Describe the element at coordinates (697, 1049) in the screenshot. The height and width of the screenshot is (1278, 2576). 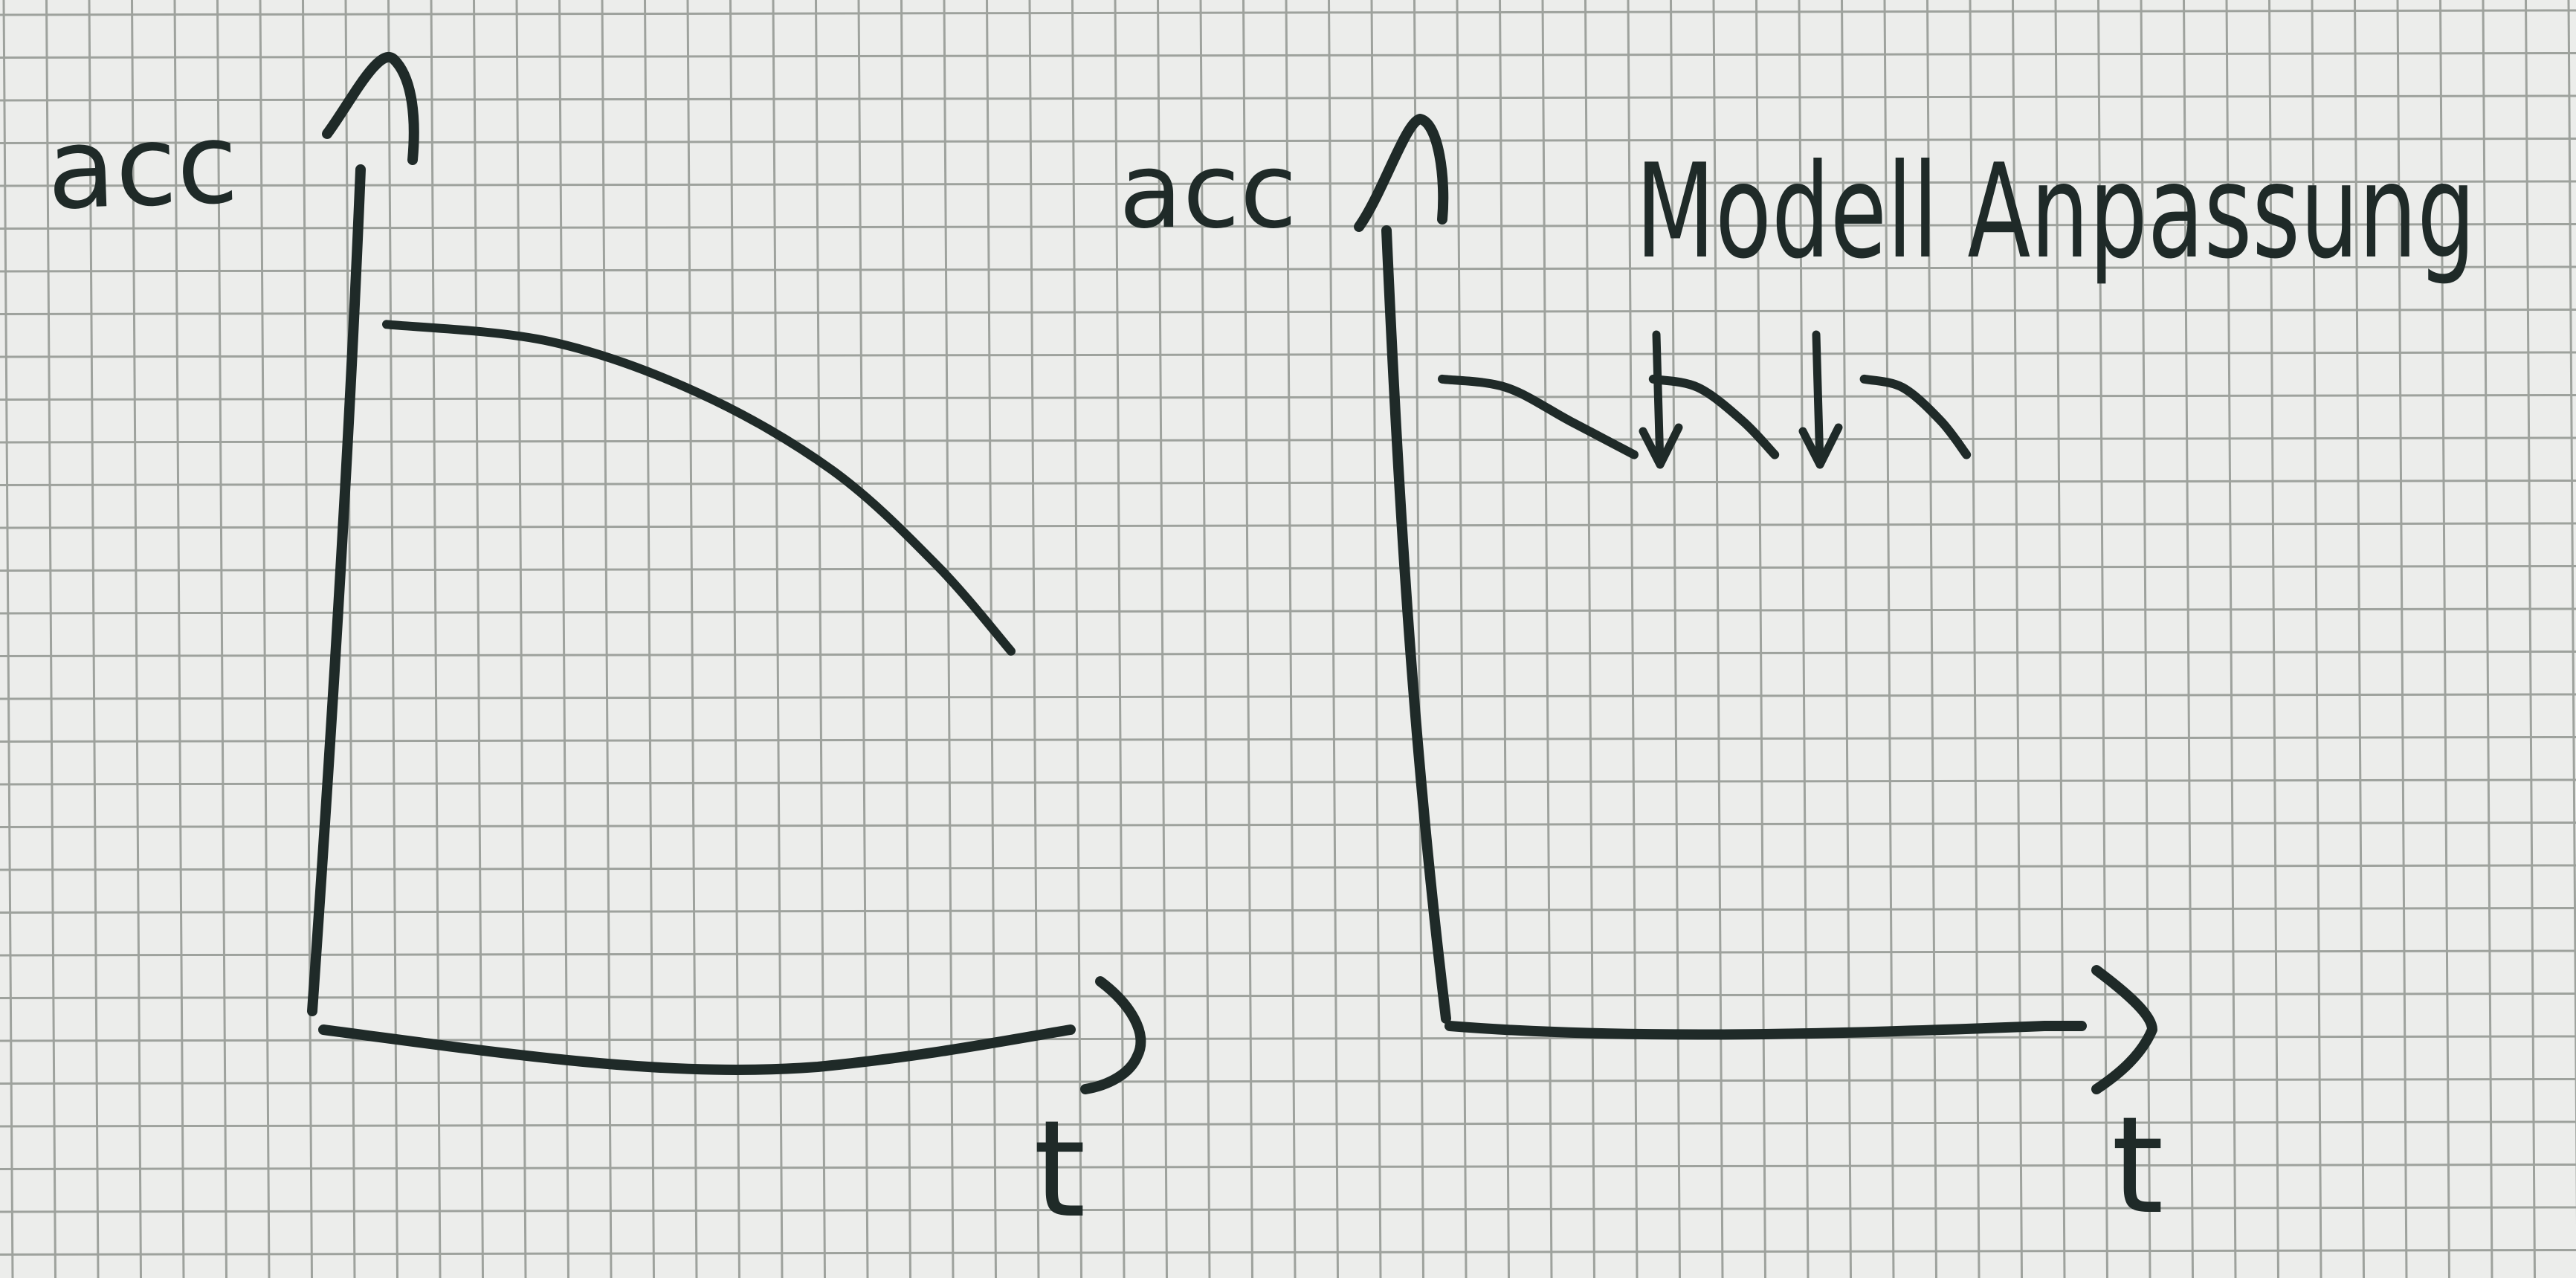
I see `chart-1-x-axis` at that location.